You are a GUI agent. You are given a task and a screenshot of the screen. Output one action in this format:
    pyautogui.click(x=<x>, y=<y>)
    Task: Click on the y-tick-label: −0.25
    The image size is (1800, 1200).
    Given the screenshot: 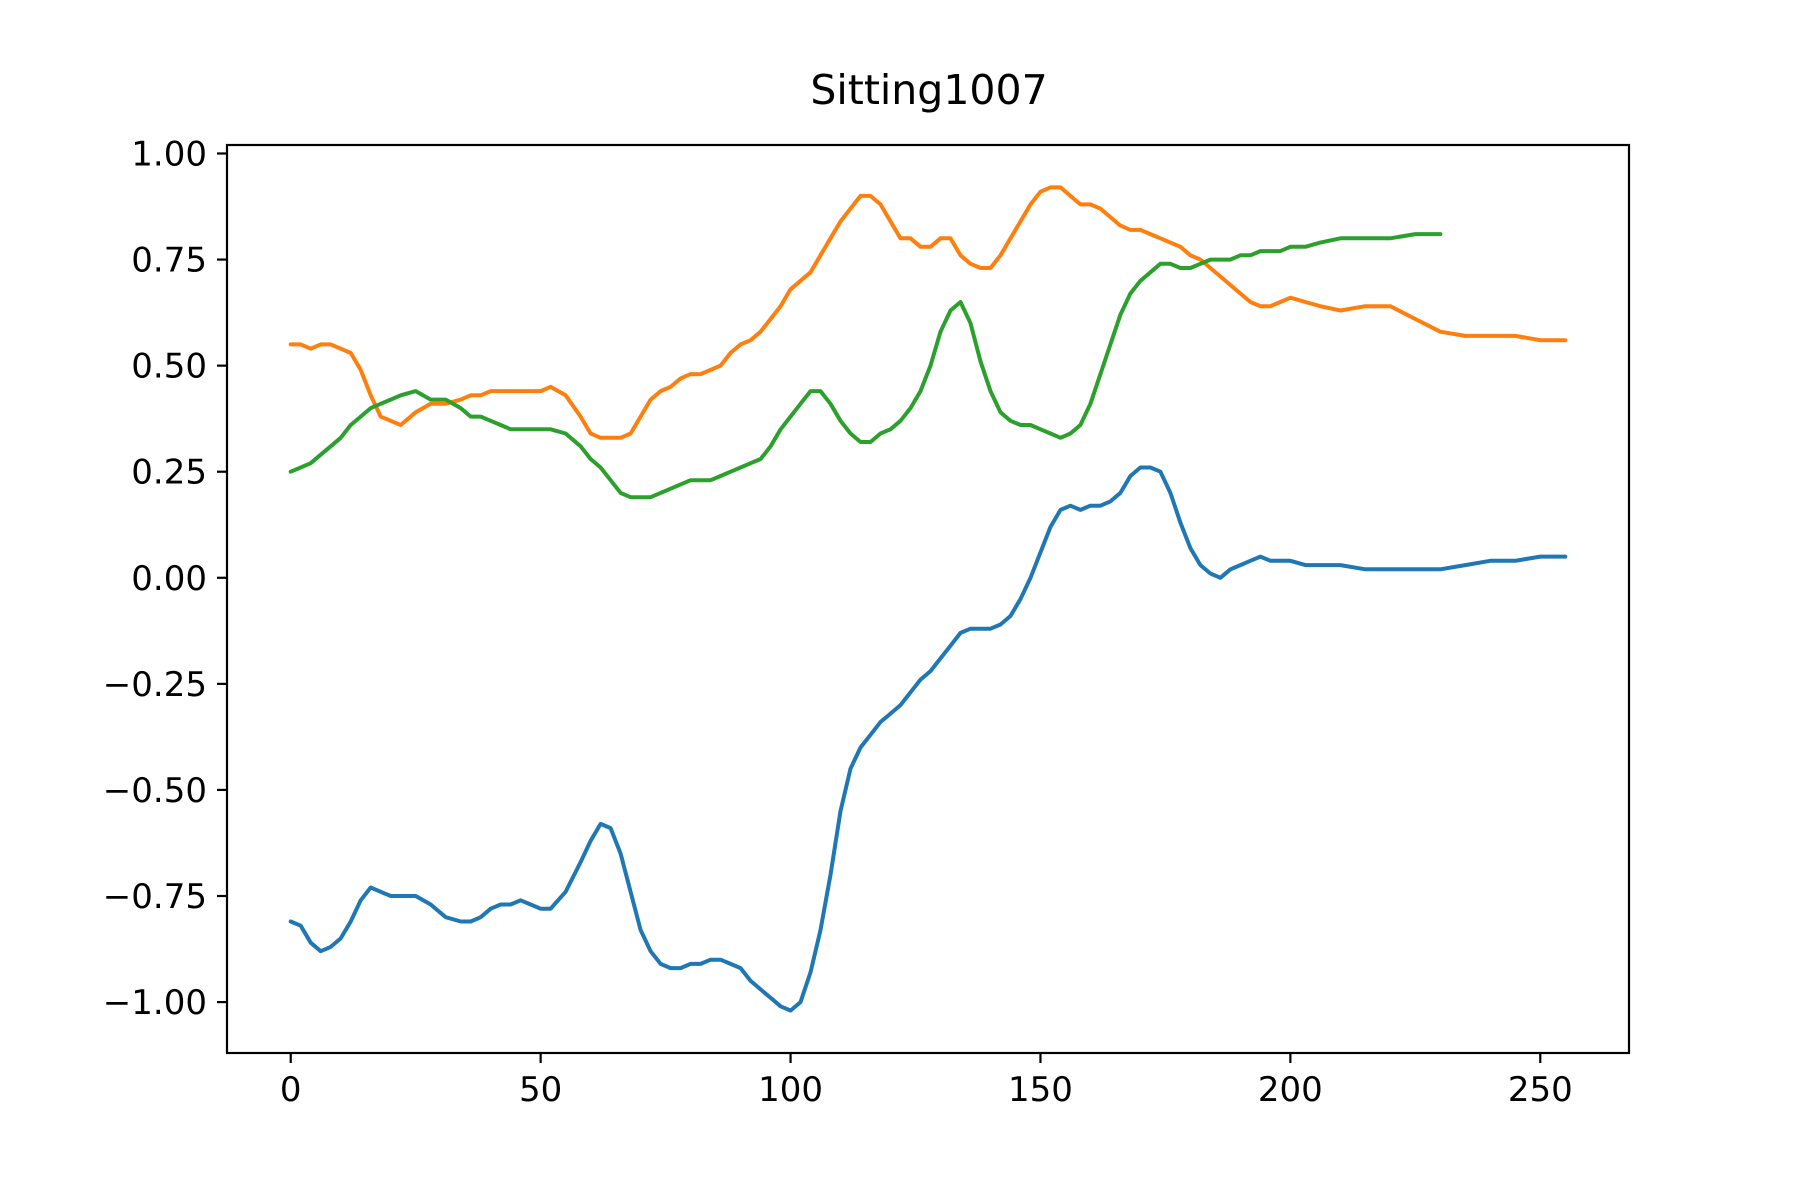 What is the action you would take?
    pyautogui.click(x=155, y=685)
    